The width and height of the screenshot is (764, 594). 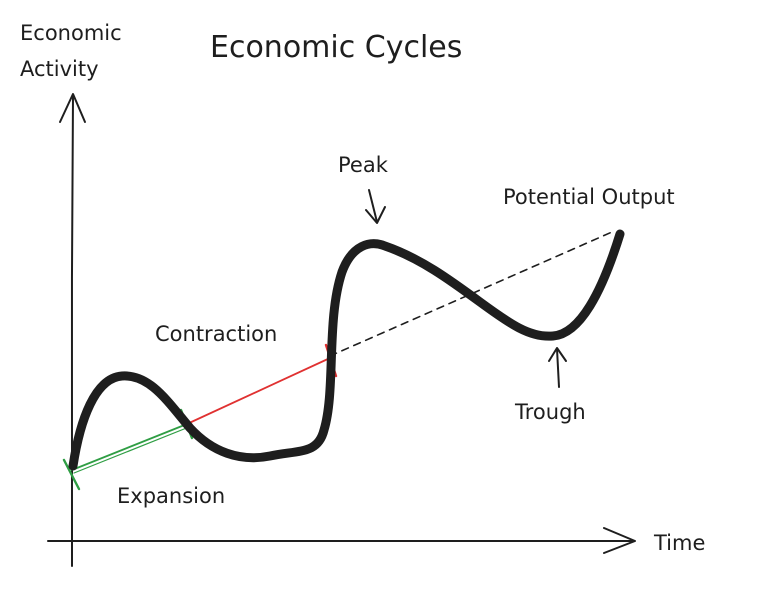 I want to click on potential-output-dashed-line, so click(x=471, y=294).